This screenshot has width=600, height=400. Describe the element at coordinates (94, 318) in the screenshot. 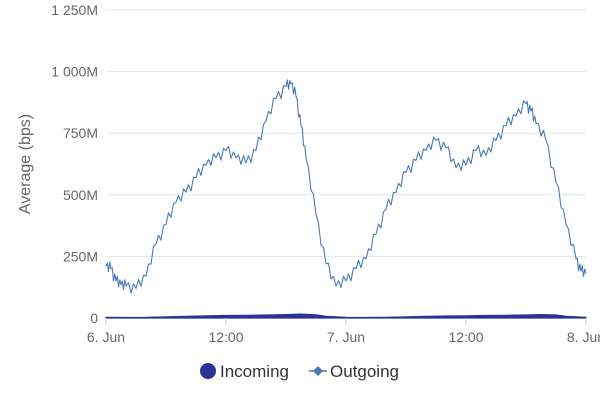

I see `y-tick-label: 0` at that location.